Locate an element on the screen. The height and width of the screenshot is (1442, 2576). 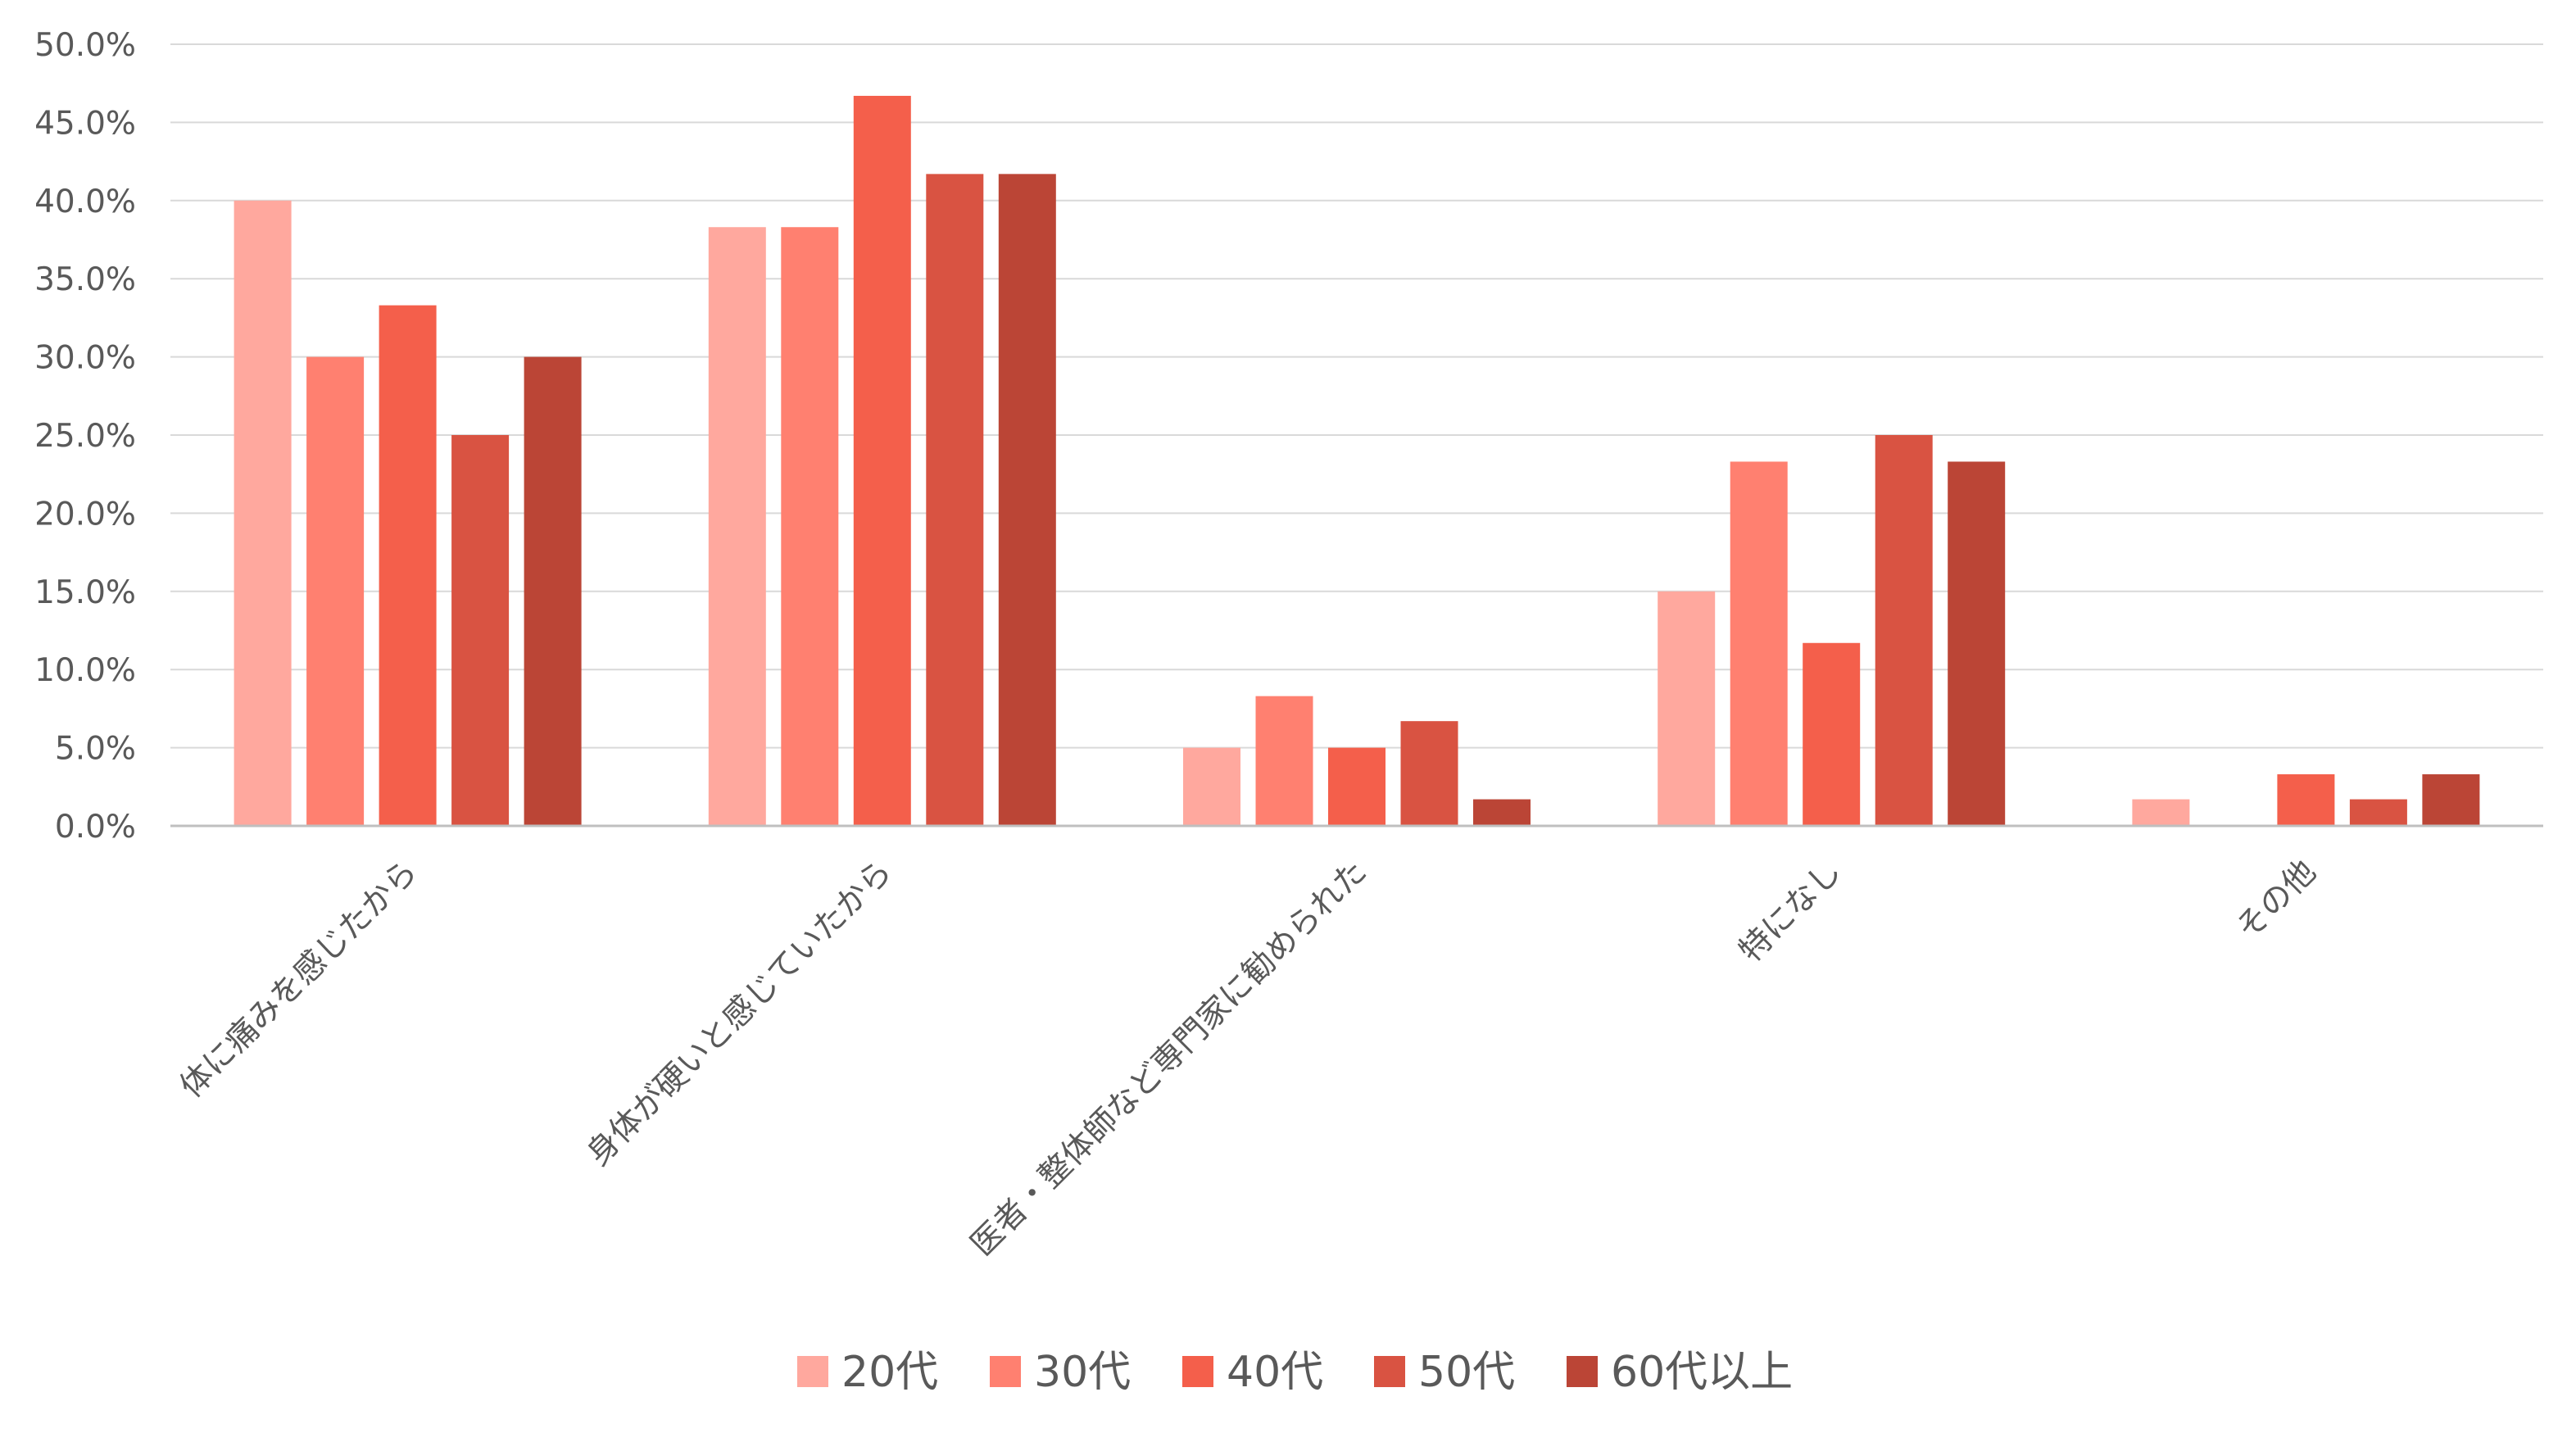
y-tick-label: 30.0% is located at coordinates (85, 358).